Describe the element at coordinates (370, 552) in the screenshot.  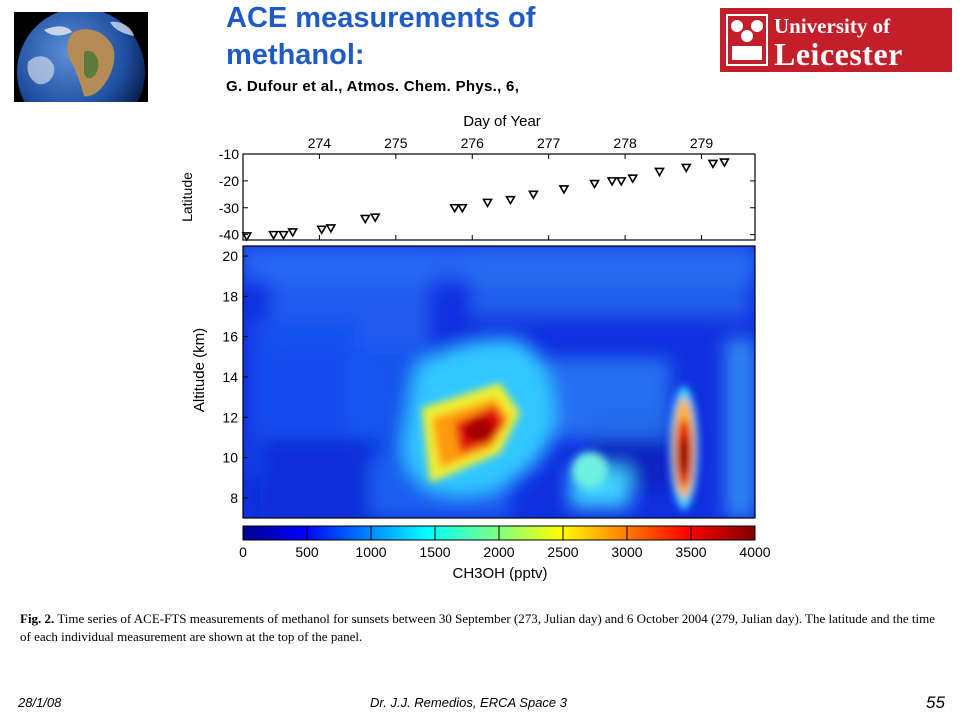
I see `colorbar-tick-label: 1000` at that location.